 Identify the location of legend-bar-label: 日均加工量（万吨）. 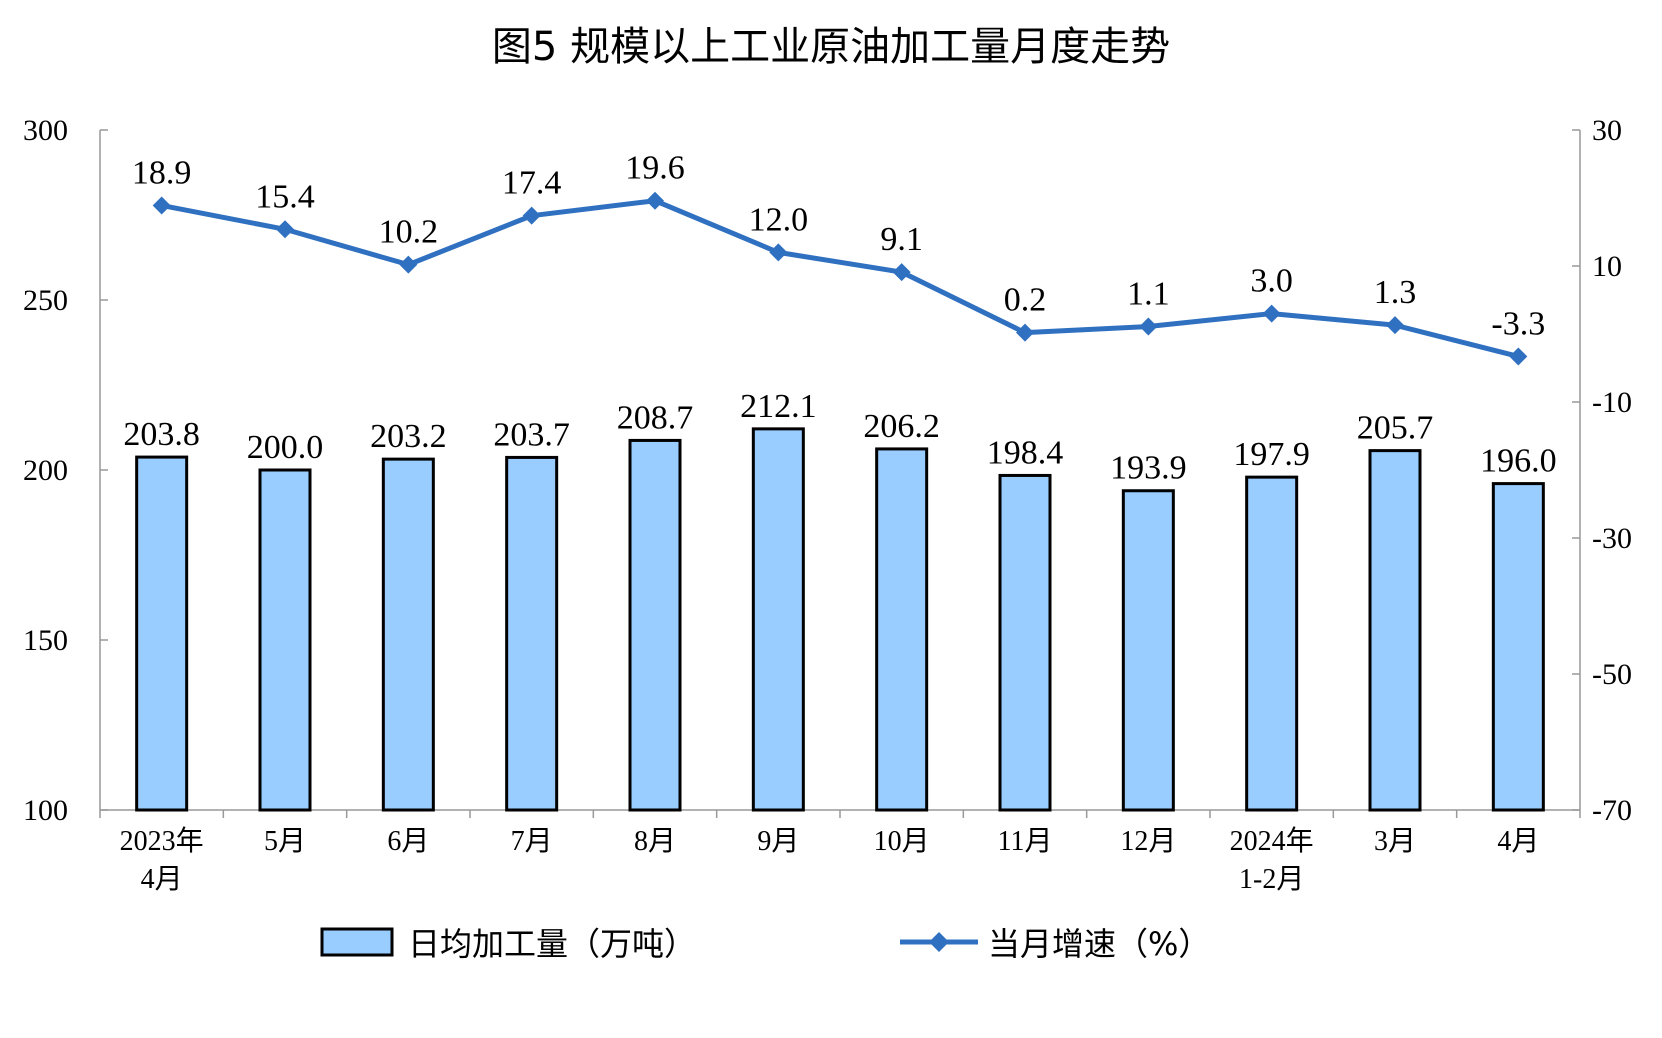
(552, 944).